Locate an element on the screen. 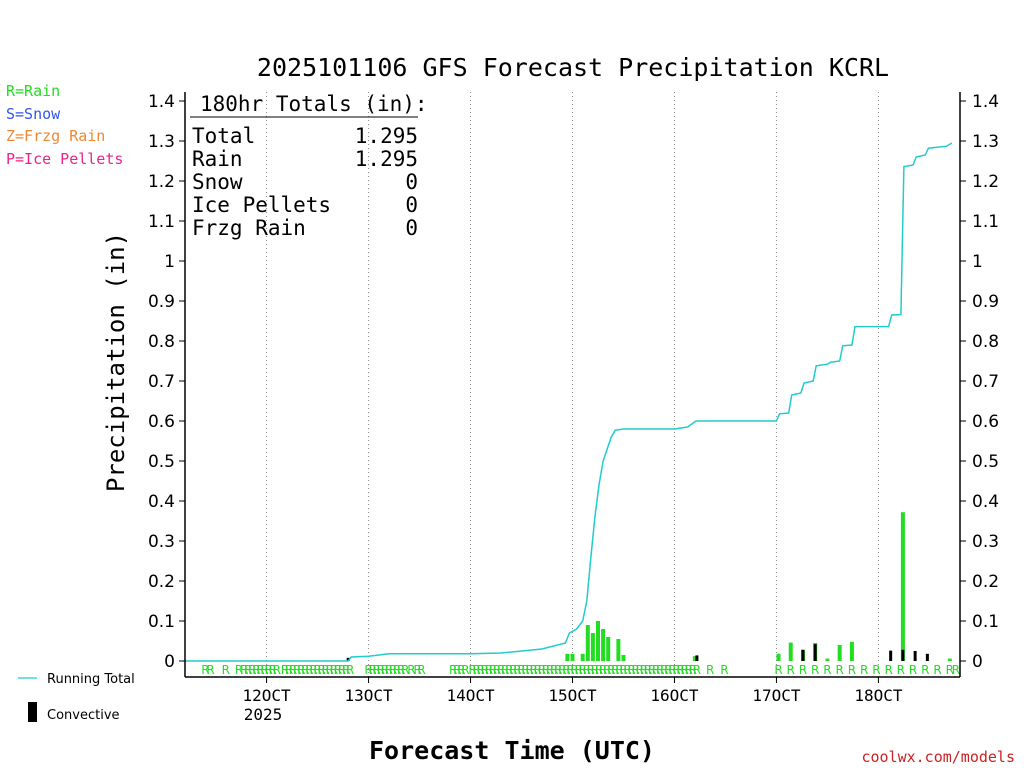  x-tick-label: 15OCT is located at coordinates (572, 695).